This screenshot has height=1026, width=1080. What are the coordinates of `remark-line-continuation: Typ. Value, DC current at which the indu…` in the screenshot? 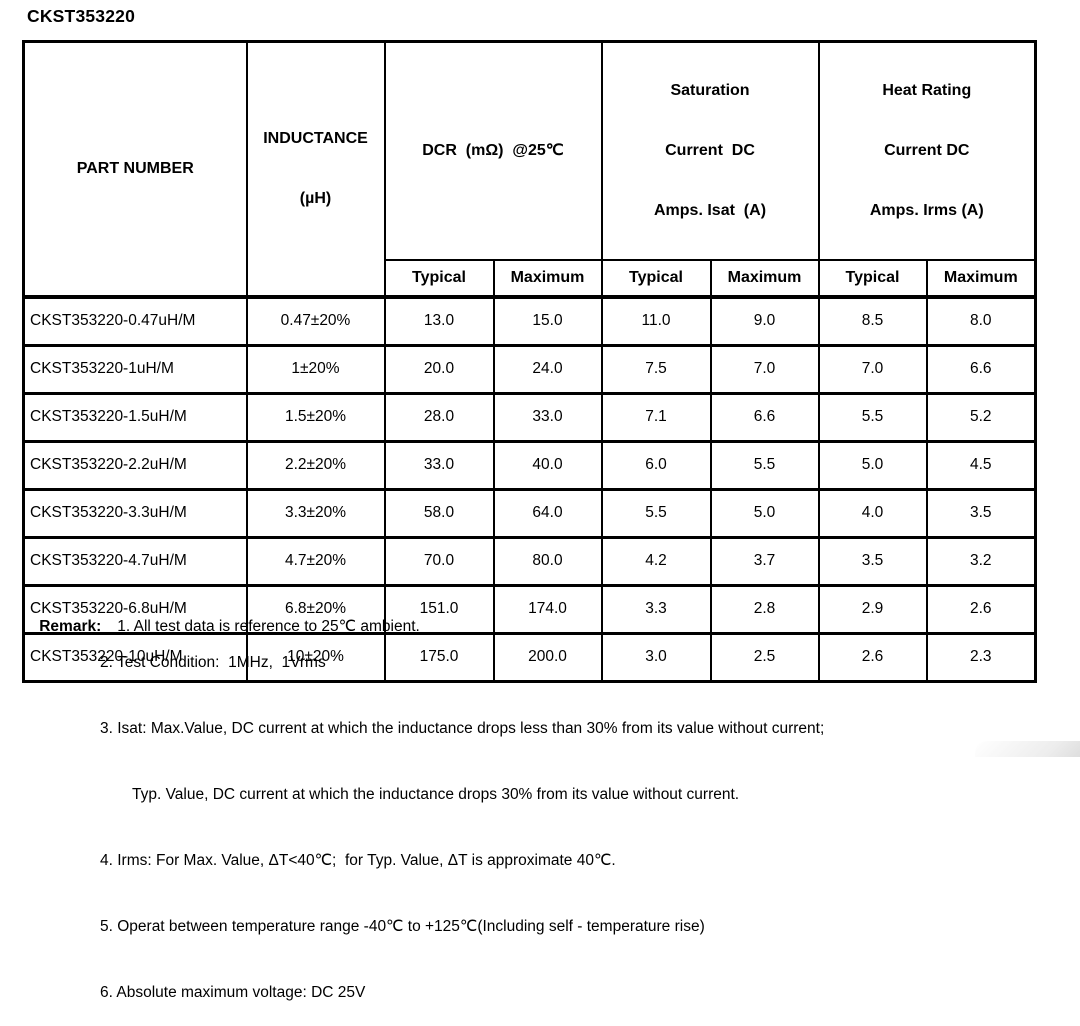 It's located at (436, 794).